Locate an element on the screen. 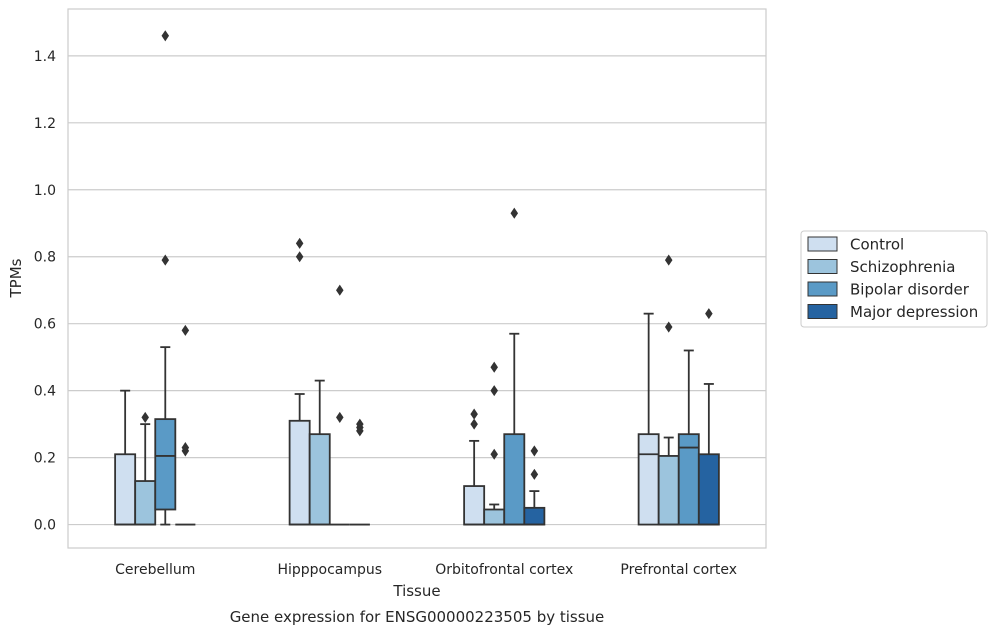  y-tick-label: 1.0 is located at coordinates (45, 191).